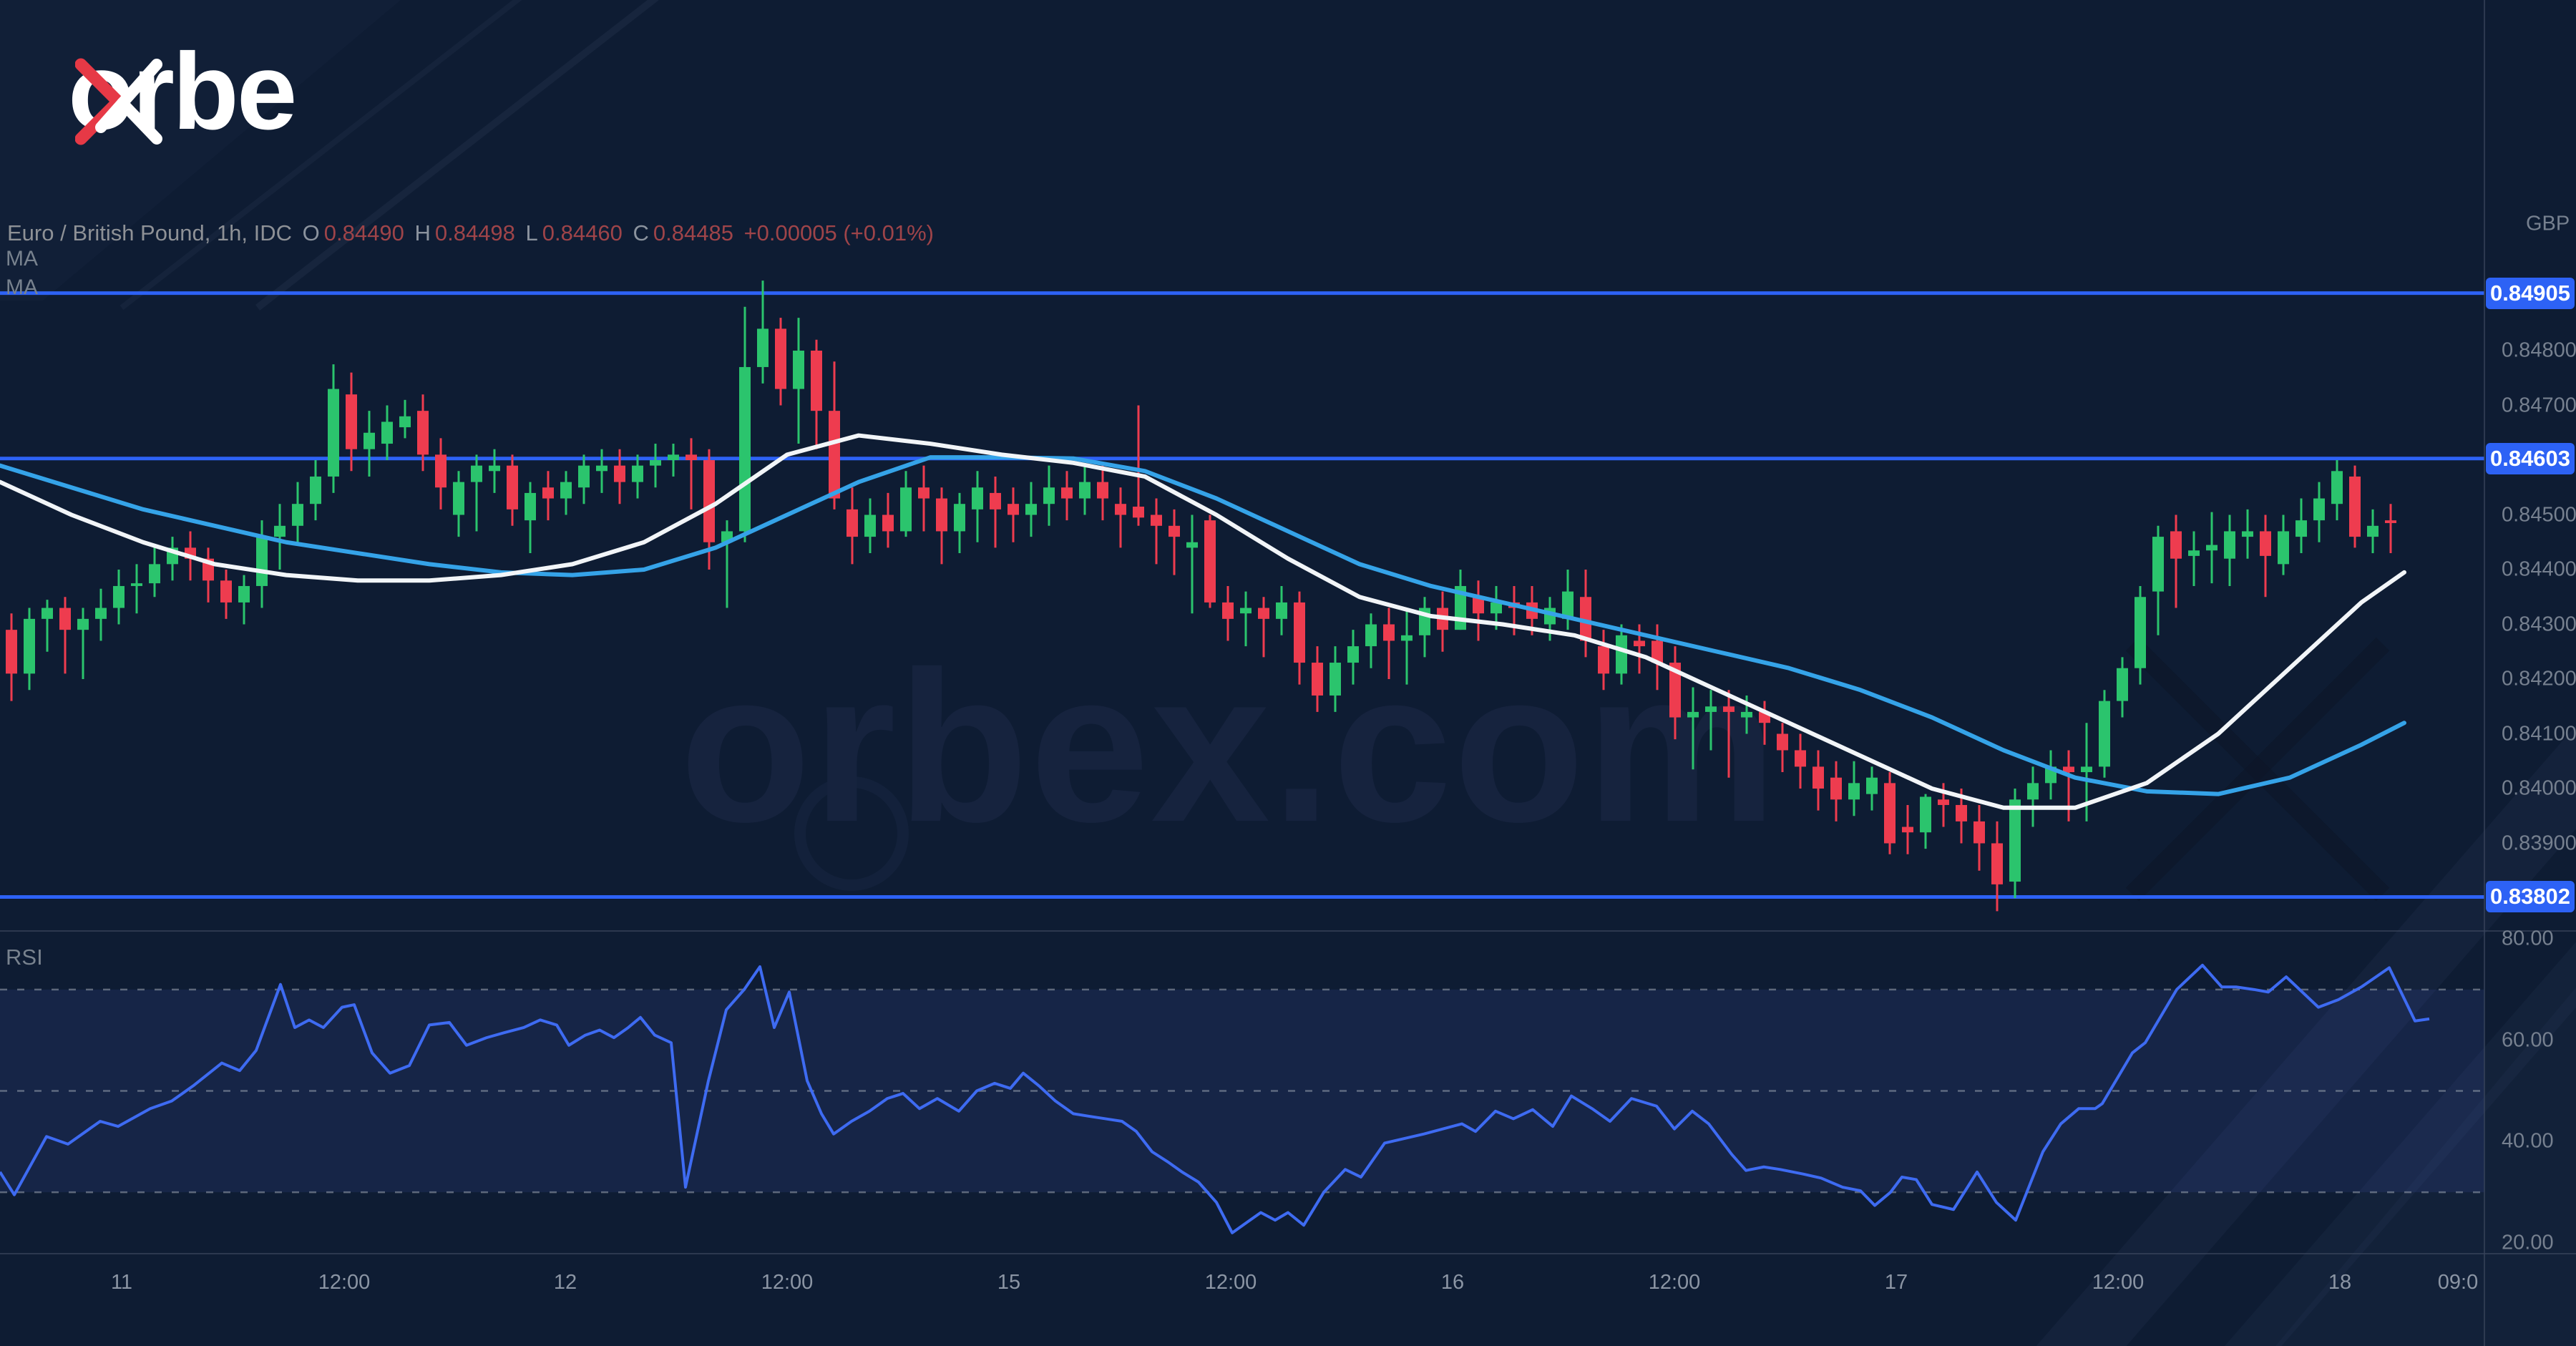 Image resolution: width=2576 pixels, height=1346 pixels. I want to click on price-tick: 0.84000, so click(2539, 788).